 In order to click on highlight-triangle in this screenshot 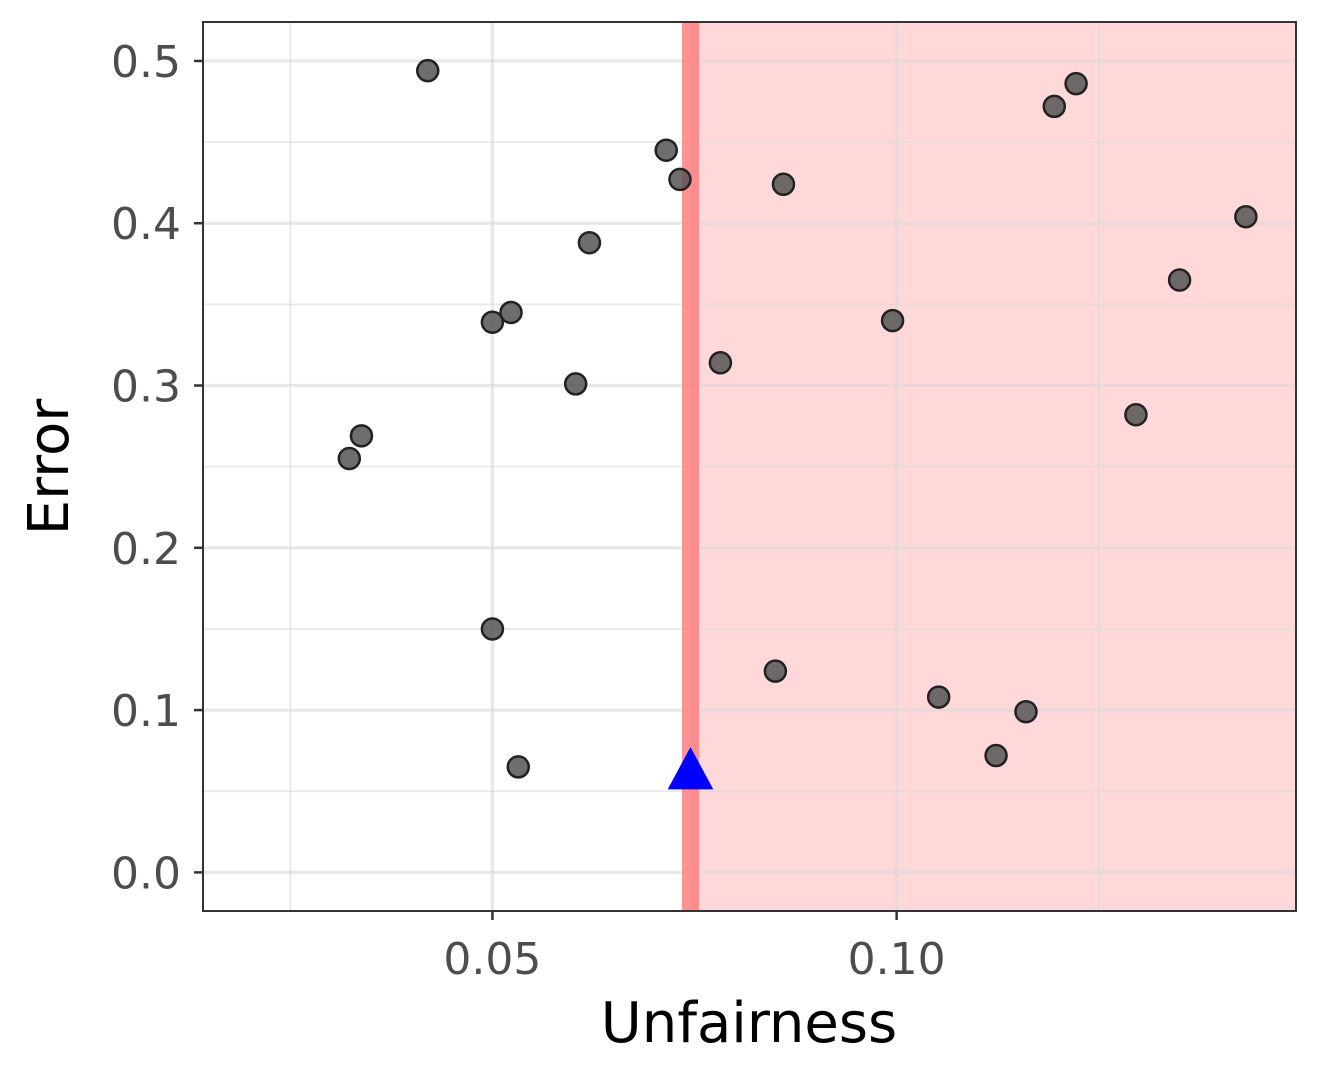, I will do `click(690, 768)`.